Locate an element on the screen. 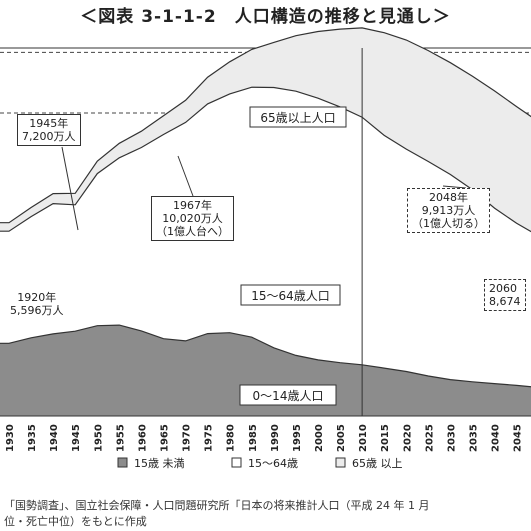  annotation-leader-2048 is located at coordinates (454, 187).